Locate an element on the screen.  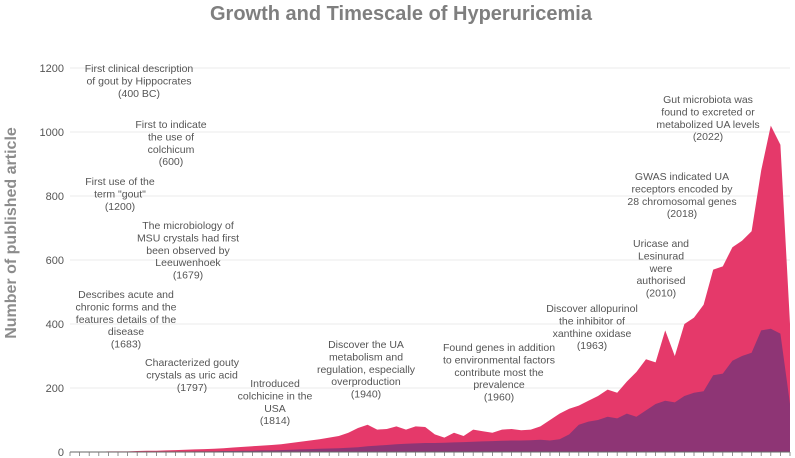
annotation-label: Uricase and Lesinurad were authorised (2010) is located at coordinates (661, 269).